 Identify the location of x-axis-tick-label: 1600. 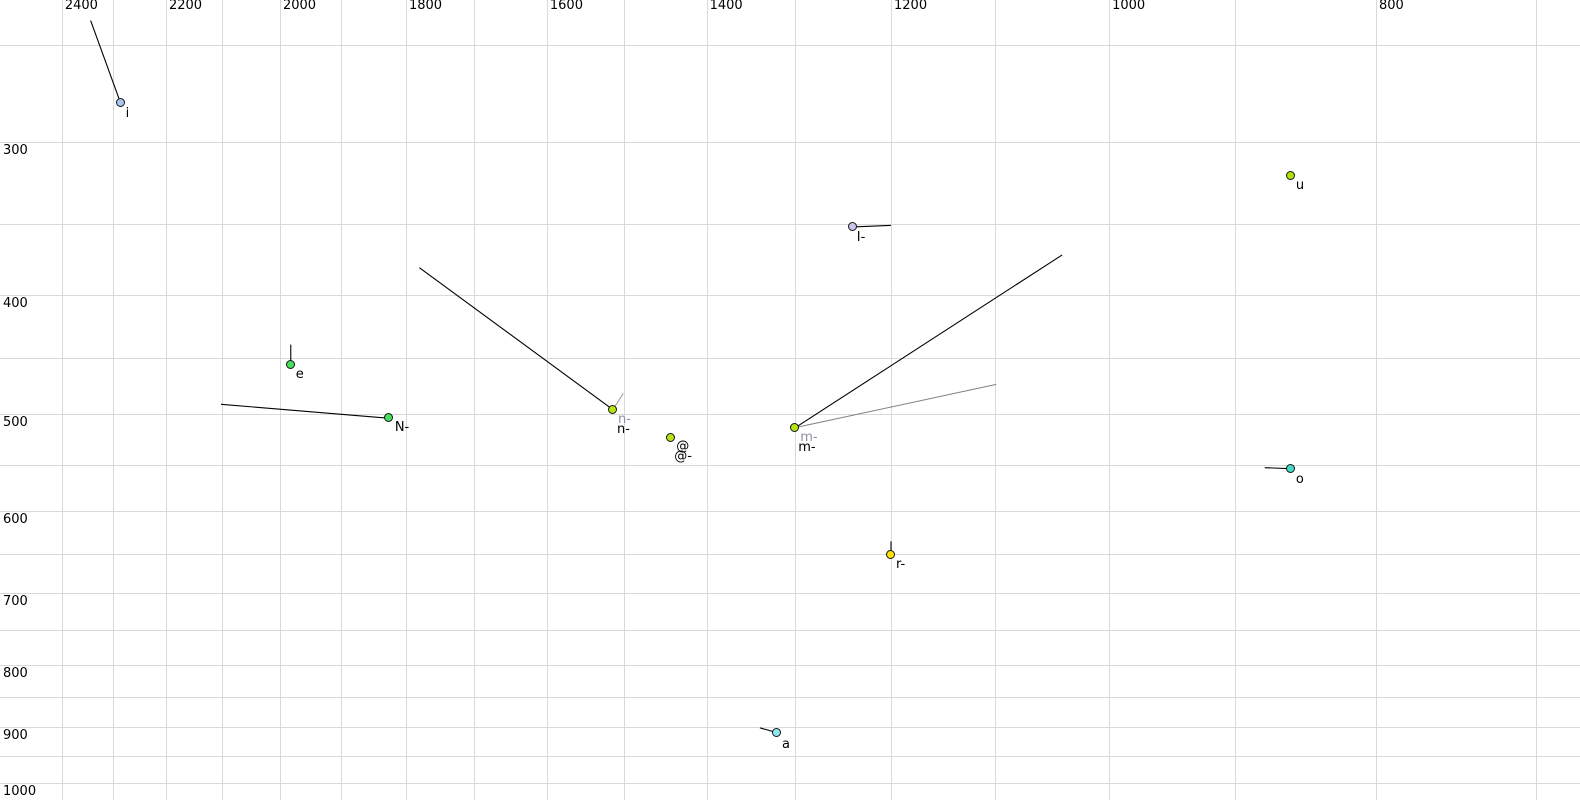
(566, 6).